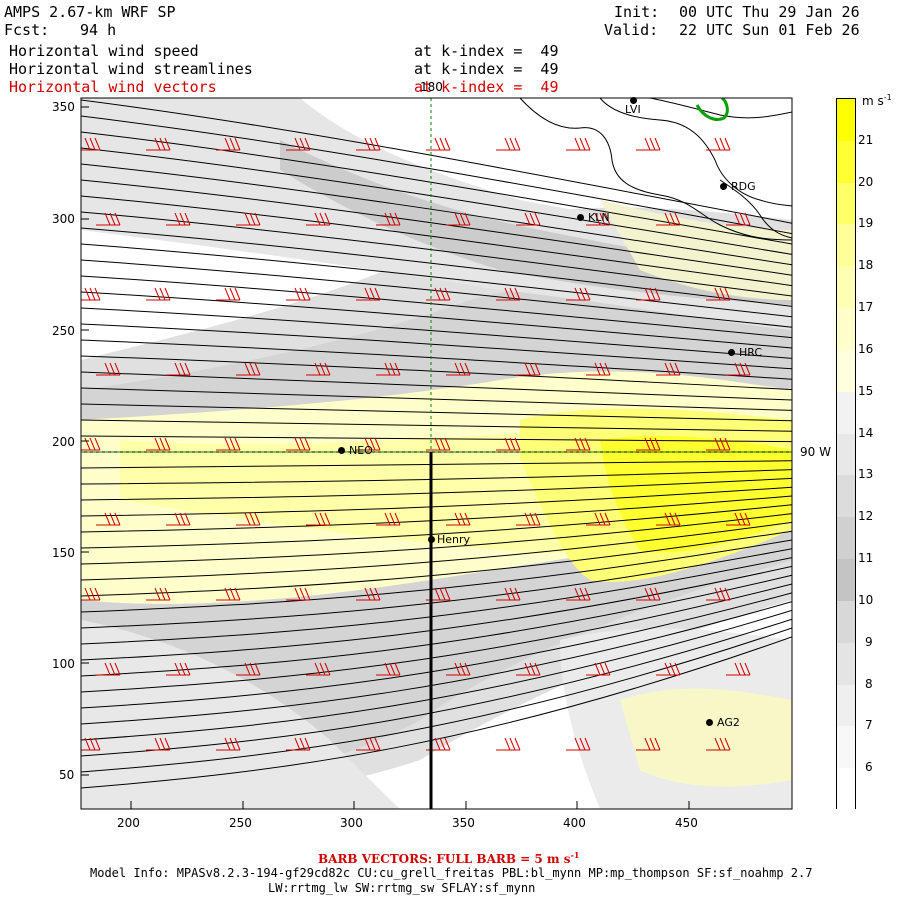  What do you see at coordinates (90, 12) in the screenshot?
I see `map-title: AMPS 2.67-km WRF SP` at bounding box center [90, 12].